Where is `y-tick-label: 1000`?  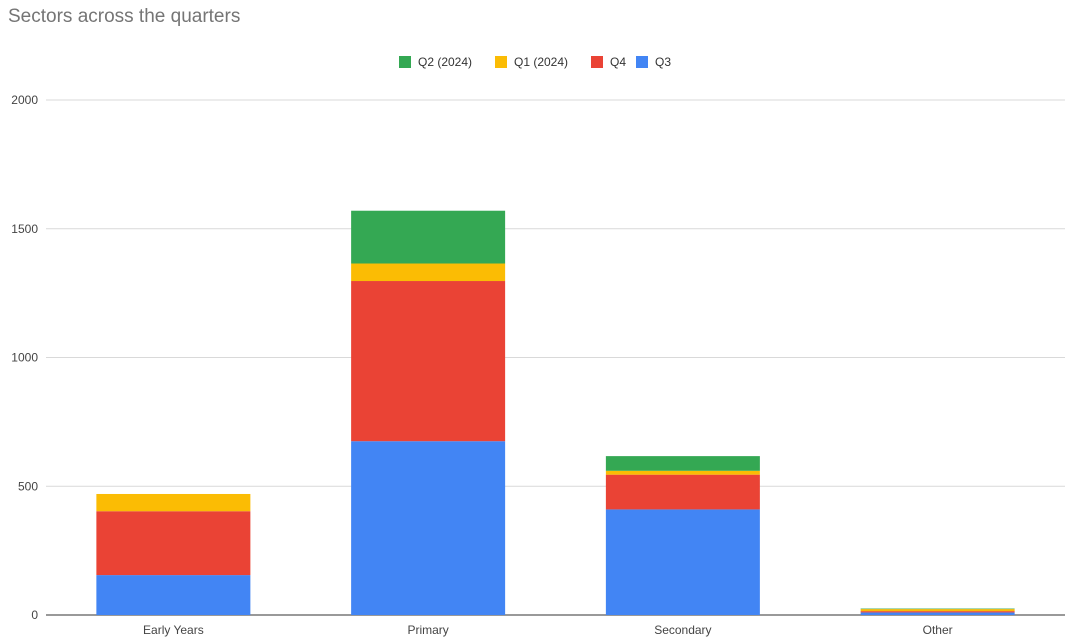
y-tick-label: 1000 is located at coordinates (24, 358).